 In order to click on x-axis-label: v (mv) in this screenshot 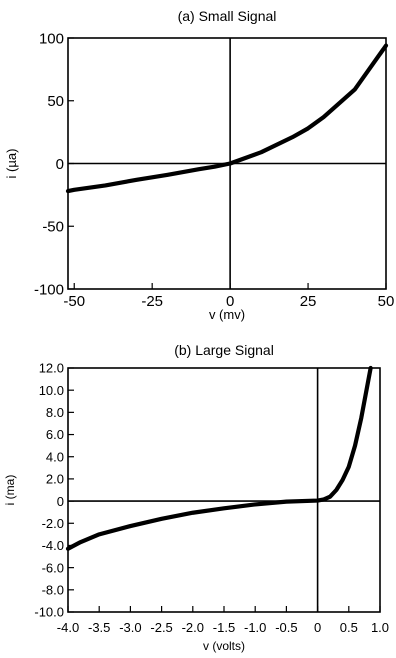, I will do `click(227, 314)`.